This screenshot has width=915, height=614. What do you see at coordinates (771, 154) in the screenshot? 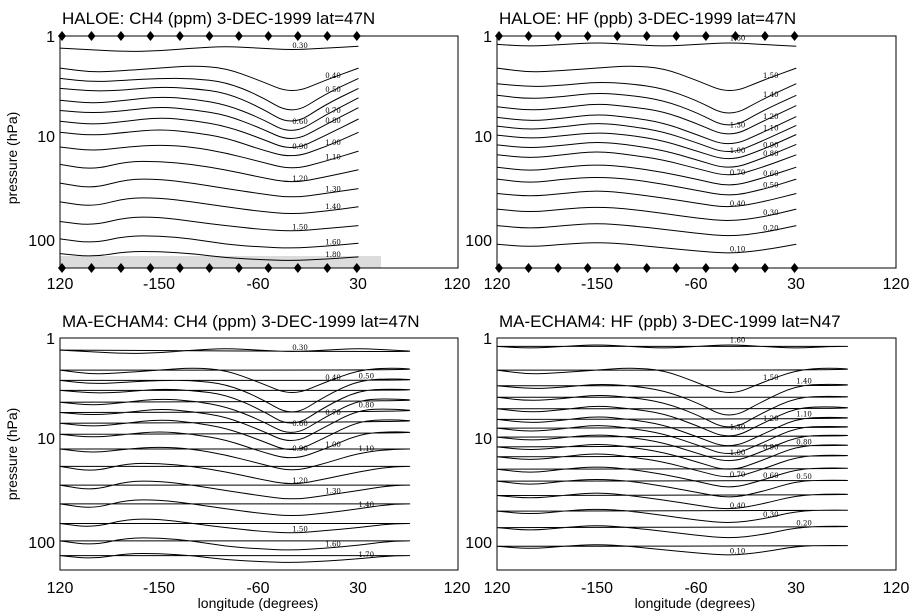
I see `contour-label: 0.80` at bounding box center [771, 154].